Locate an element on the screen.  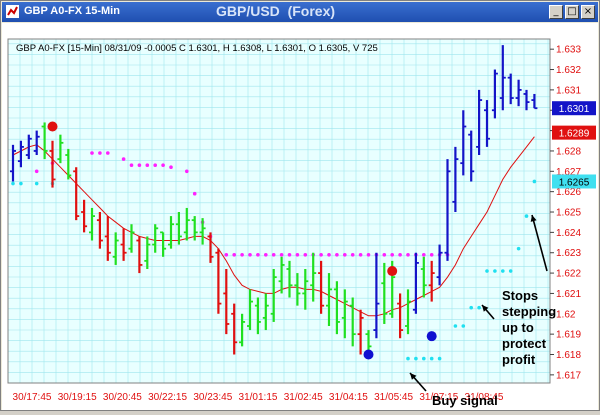
x-tick-label: 30/20:45 is located at coordinates (122, 397).